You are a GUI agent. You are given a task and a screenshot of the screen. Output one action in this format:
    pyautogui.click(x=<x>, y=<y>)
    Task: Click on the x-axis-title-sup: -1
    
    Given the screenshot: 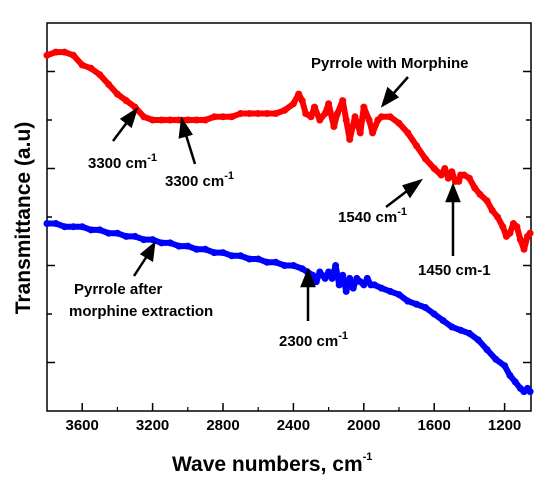 What is the action you would take?
    pyautogui.click(x=368, y=457)
    